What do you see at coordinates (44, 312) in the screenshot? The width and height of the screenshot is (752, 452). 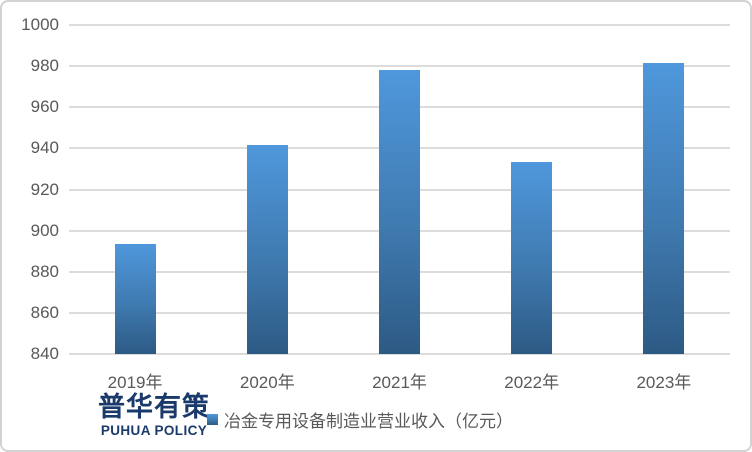 I see `y-axis-tick-label: 860` at bounding box center [44, 312].